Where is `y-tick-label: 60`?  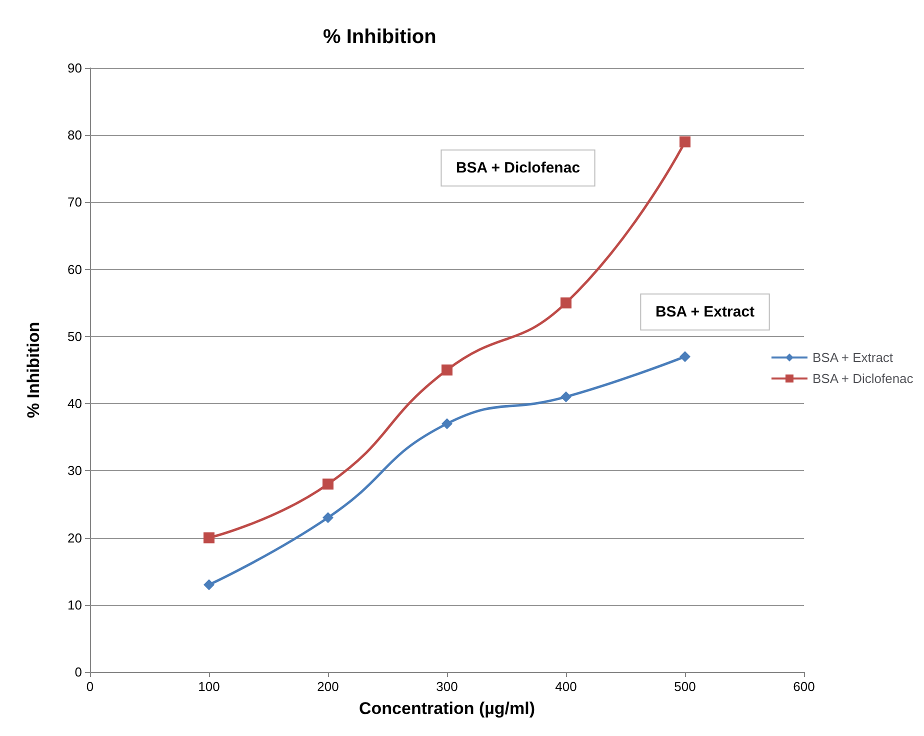 y-tick-label: 60 is located at coordinates (75, 269).